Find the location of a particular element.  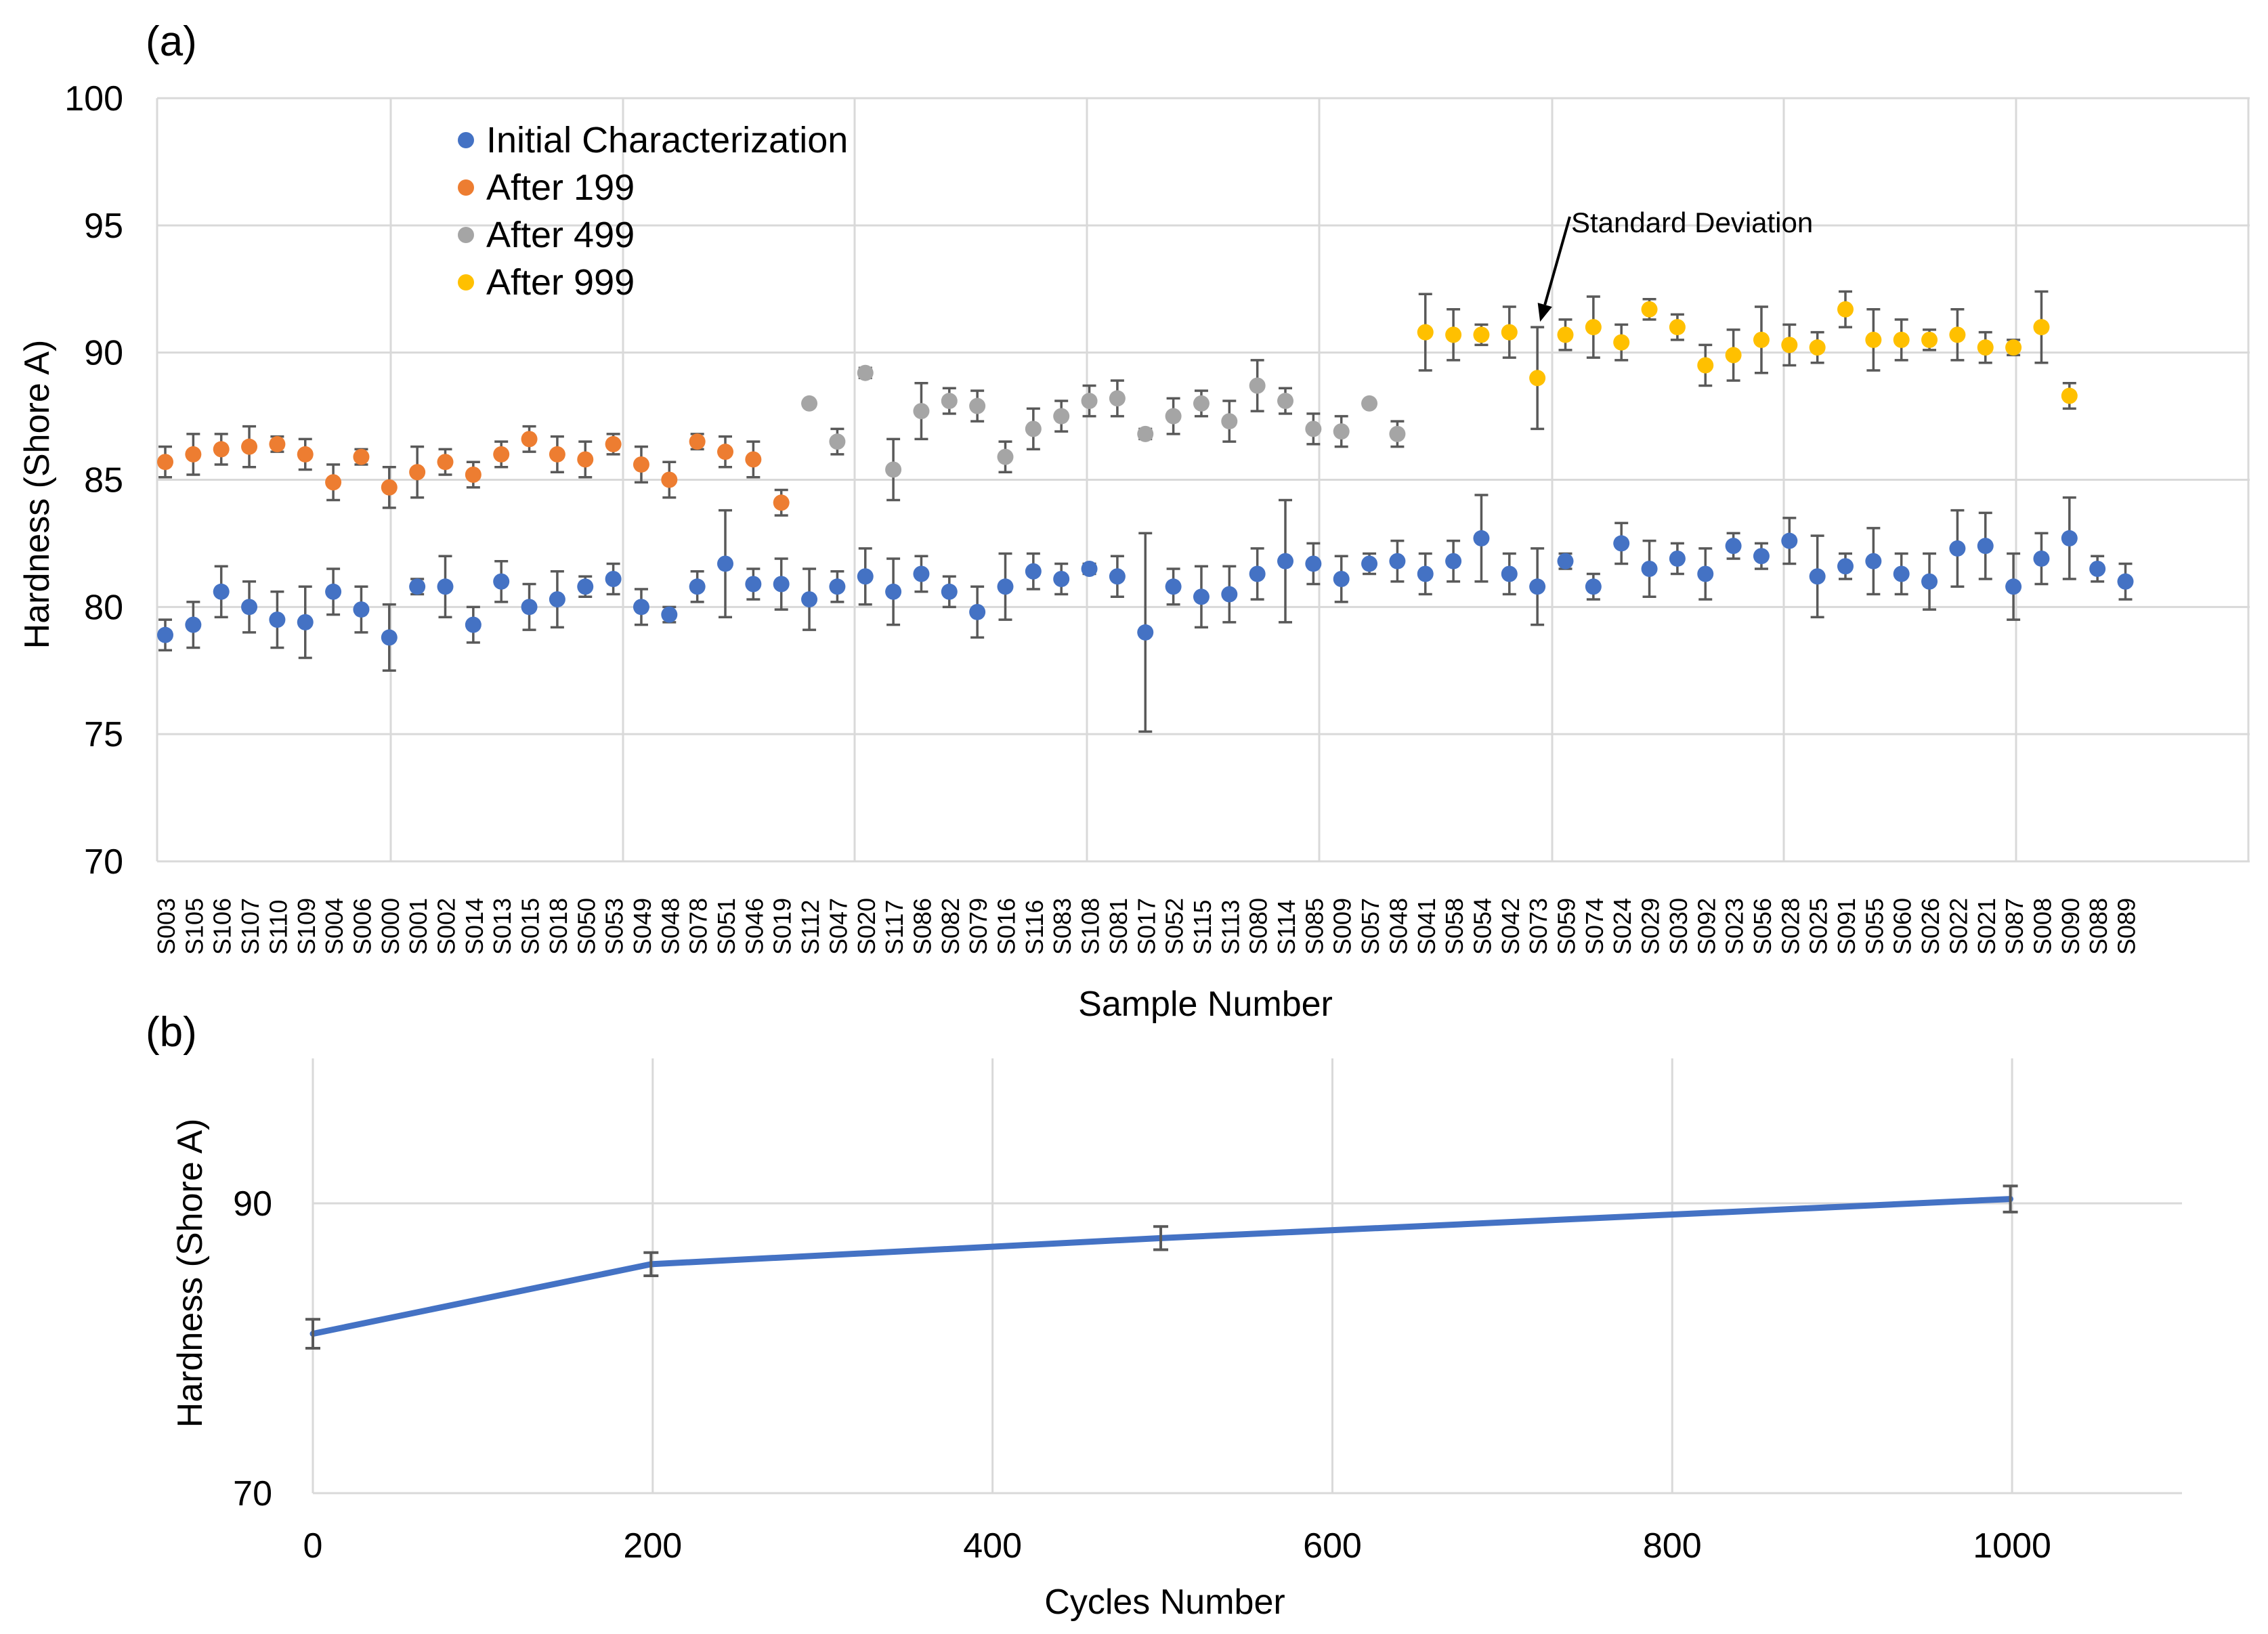

x-tick-label: S083 is located at coordinates (1062, 926).